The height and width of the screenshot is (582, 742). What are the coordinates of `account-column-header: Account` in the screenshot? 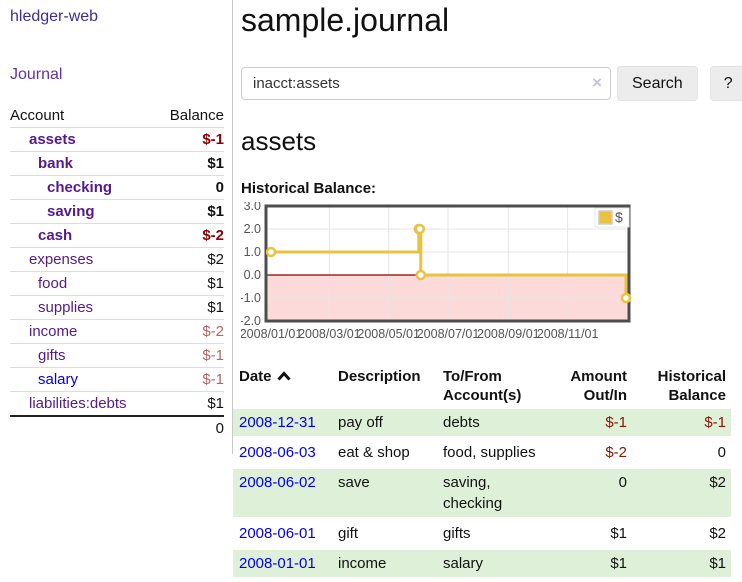 It's located at (37, 115).